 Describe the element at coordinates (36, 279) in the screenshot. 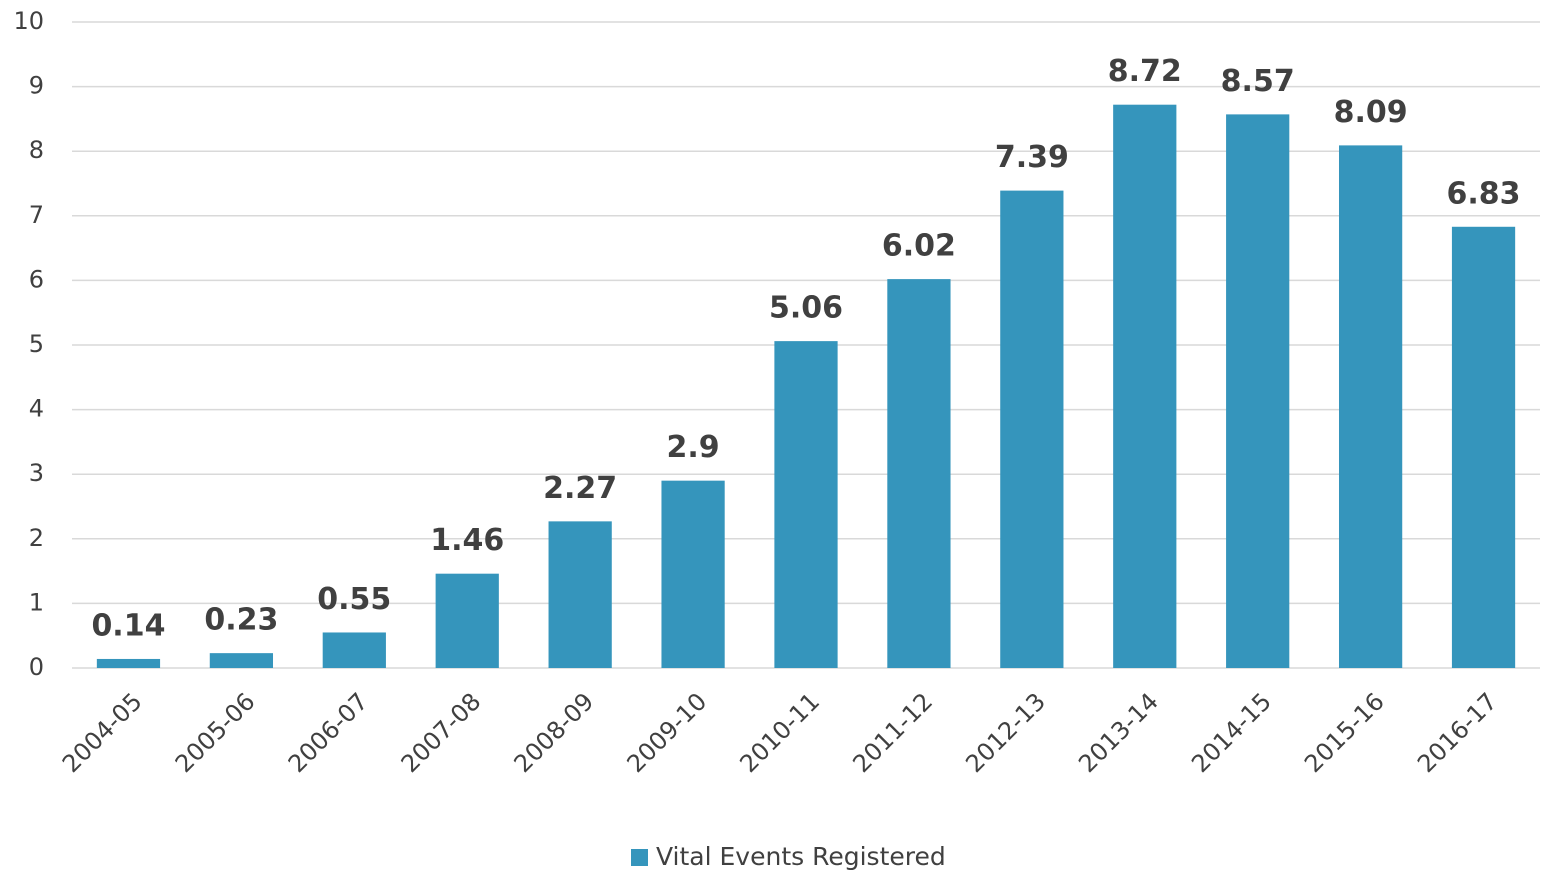

I see `y-tick-label: 6` at that location.